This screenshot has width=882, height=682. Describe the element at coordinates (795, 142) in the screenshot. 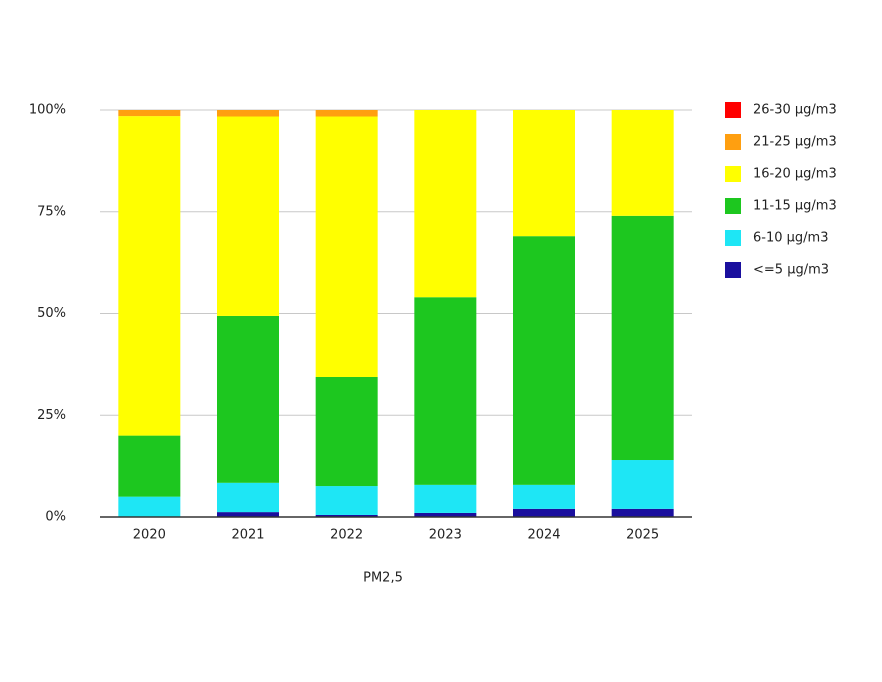

I see `legend-label: 21-25 µg/m3` at that location.